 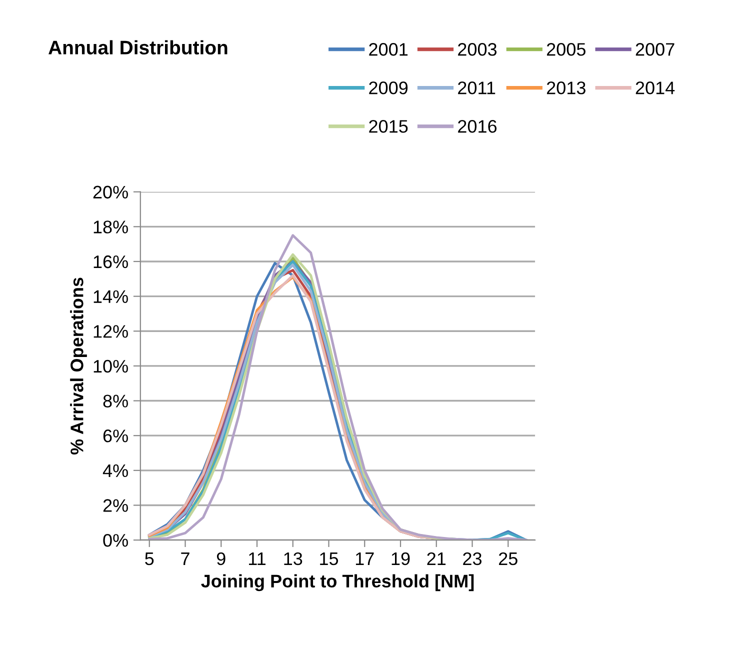 I want to click on legend-label: 2009, so click(x=388, y=88).